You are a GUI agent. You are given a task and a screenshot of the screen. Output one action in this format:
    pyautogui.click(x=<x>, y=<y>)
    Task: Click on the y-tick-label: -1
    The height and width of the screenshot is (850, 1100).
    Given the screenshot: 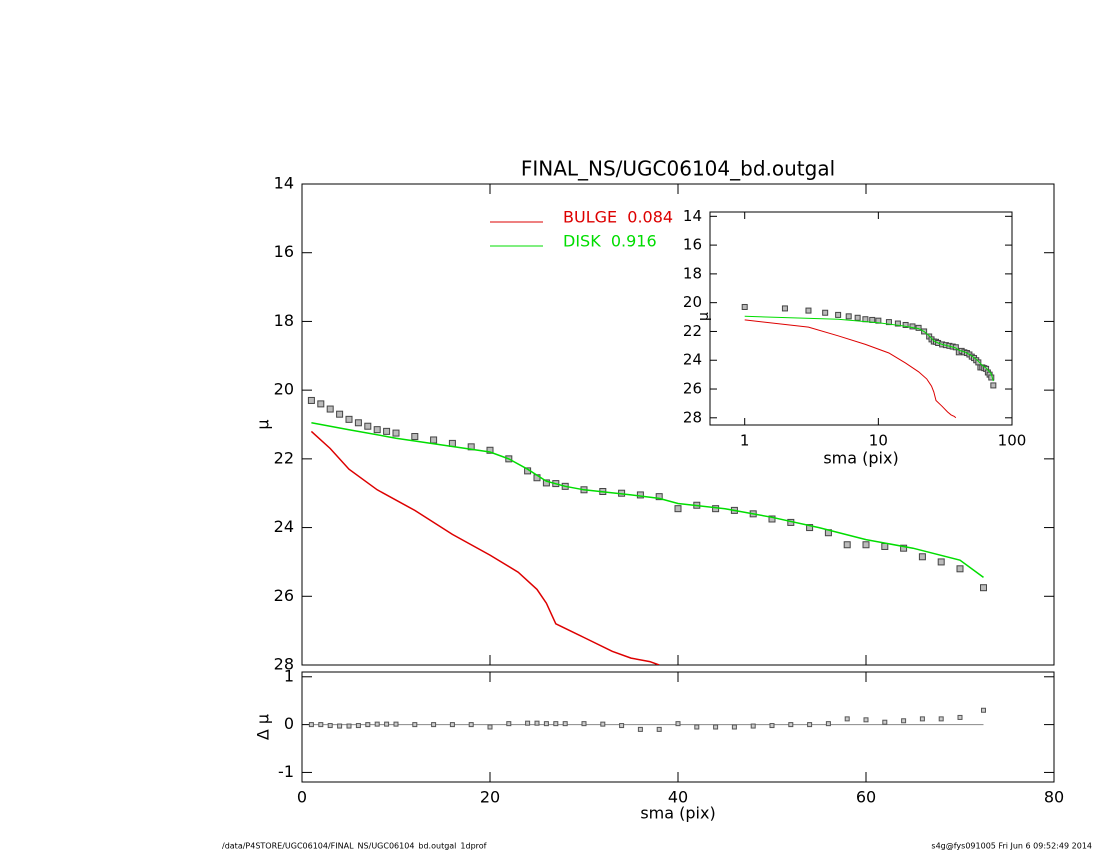 What is the action you would take?
    pyautogui.click(x=286, y=771)
    